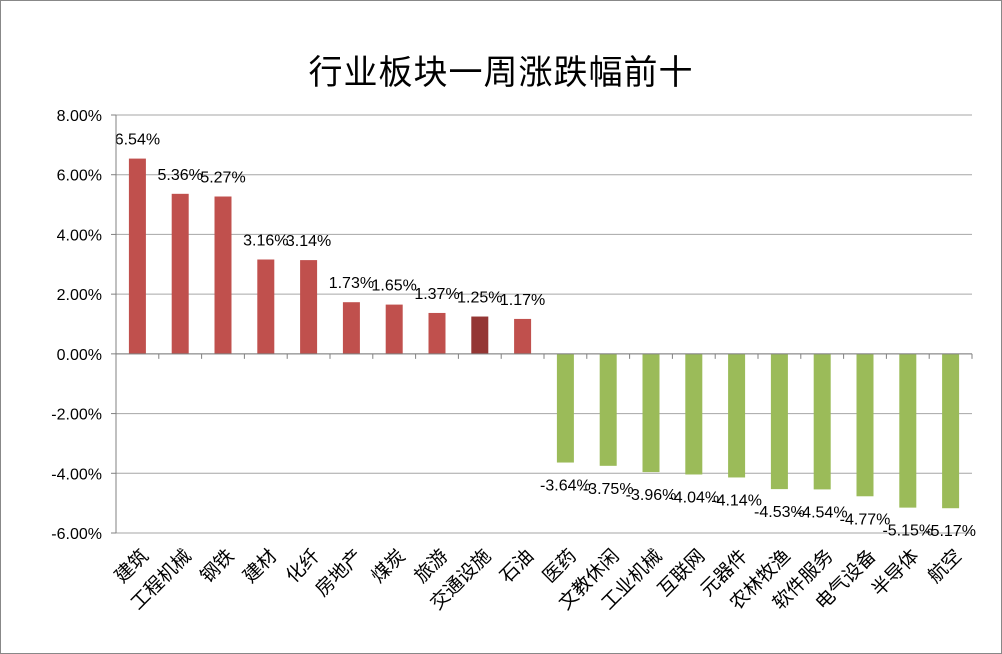 The image size is (1002, 654). What do you see at coordinates (339, 573) in the screenshot?
I see `category-label: 房地产` at bounding box center [339, 573].